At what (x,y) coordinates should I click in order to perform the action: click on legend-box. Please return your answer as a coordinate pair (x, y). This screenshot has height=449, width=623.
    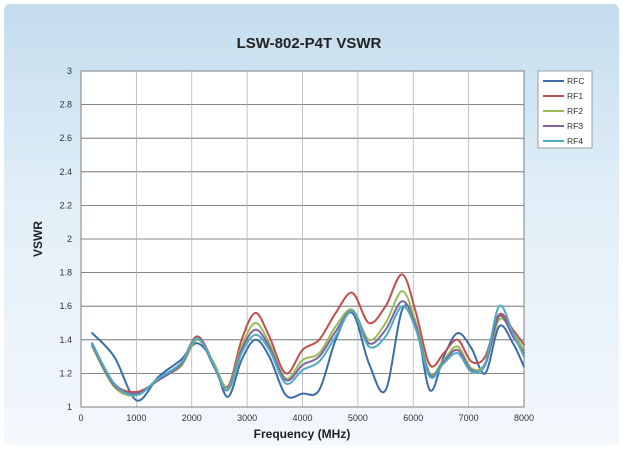
    Looking at the image, I should click on (565, 109).